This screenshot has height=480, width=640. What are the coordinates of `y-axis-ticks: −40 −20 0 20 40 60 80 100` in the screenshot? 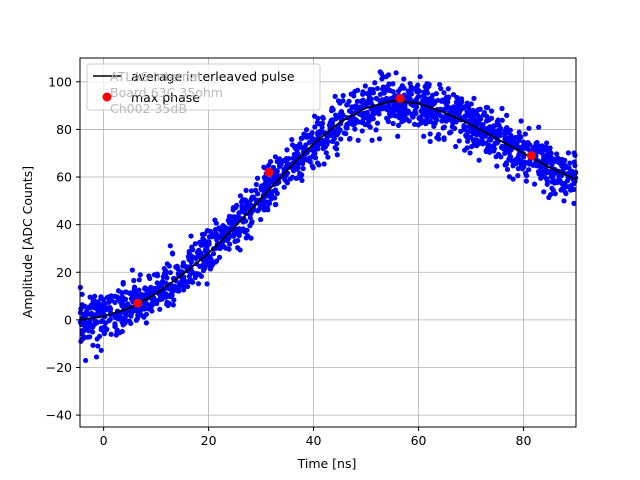 It's located at (63, 248).